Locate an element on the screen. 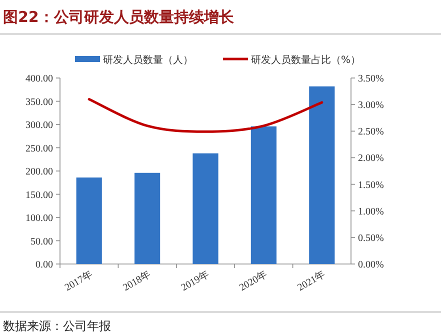 This screenshot has height=334, width=441. y2-tick-label: 3.50% is located at coordinates (371, 79).